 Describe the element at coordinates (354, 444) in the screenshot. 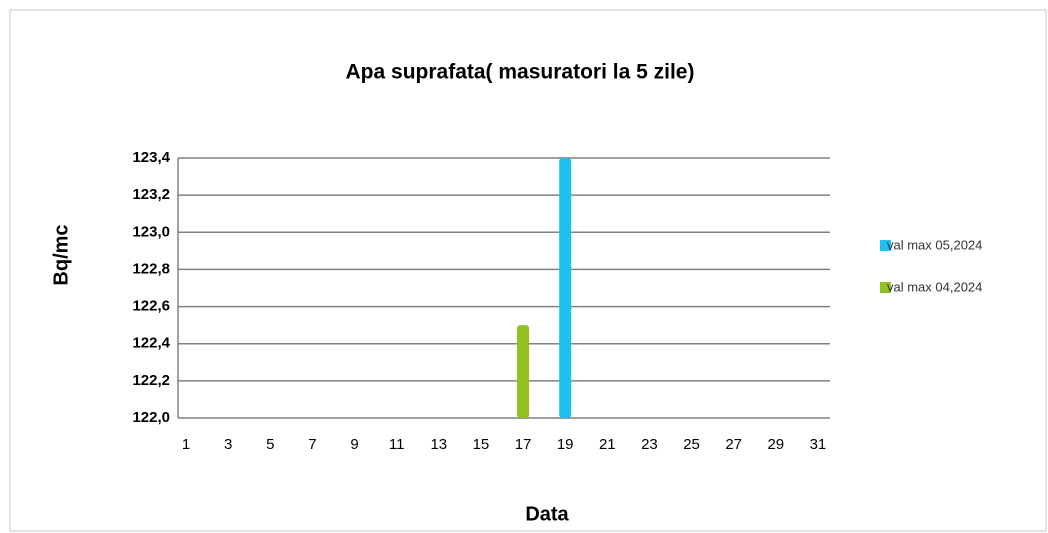

I see `x-tick-label: 9` at that location.